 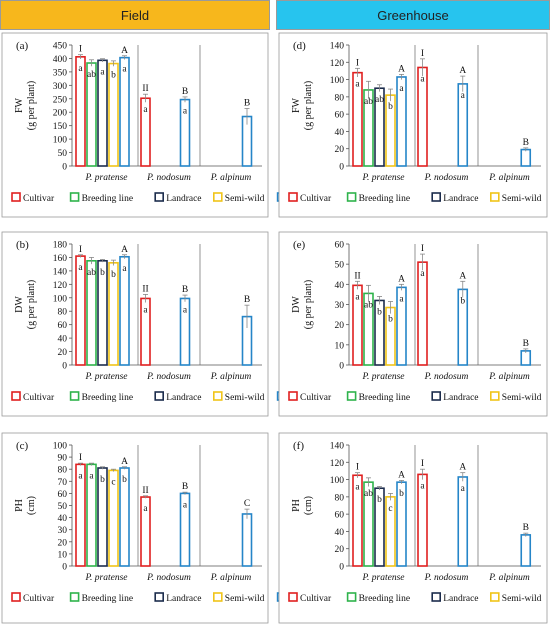 I want to click on panel-letter: (c), so click(x=22, y=446).